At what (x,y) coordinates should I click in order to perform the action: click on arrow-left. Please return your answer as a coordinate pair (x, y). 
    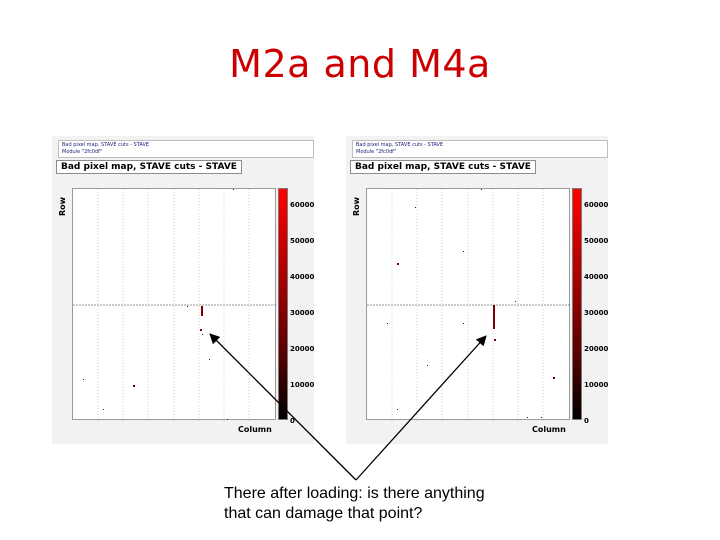
    Looking at the image, I should click on (283, 407).